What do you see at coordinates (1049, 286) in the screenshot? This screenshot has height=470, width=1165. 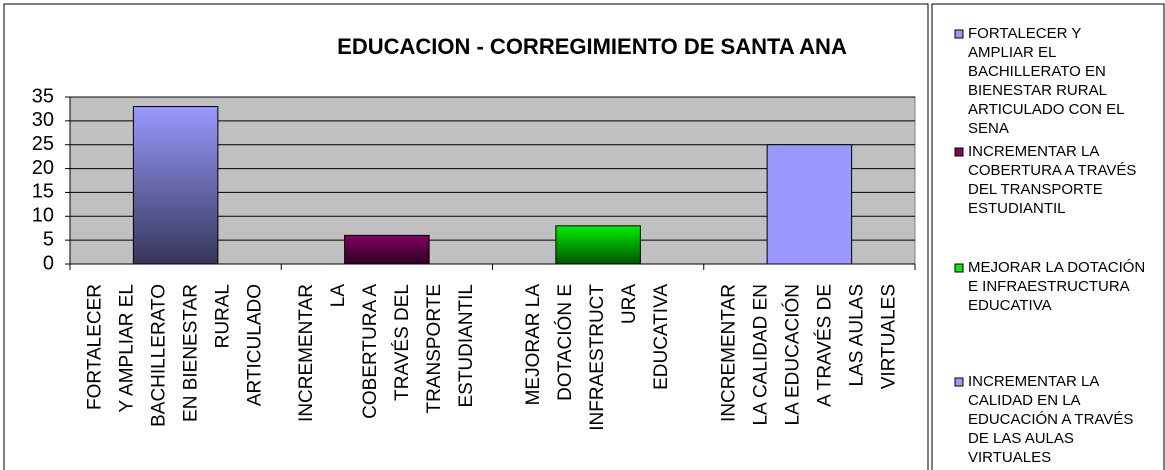 I see `legend-label: E INFRAESTRUCTURA` at bounding box center [1049, 286].